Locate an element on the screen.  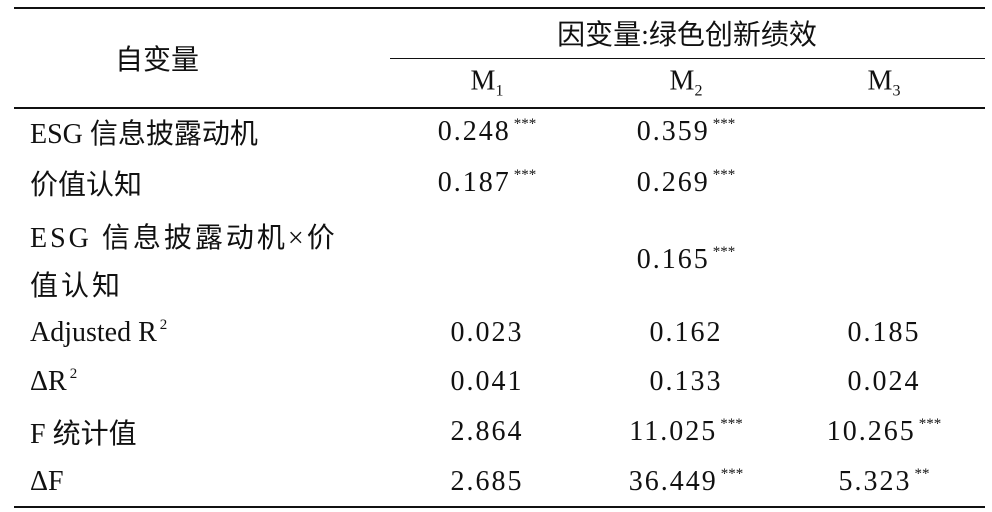
header-rule is located at coordinates (687, 58).